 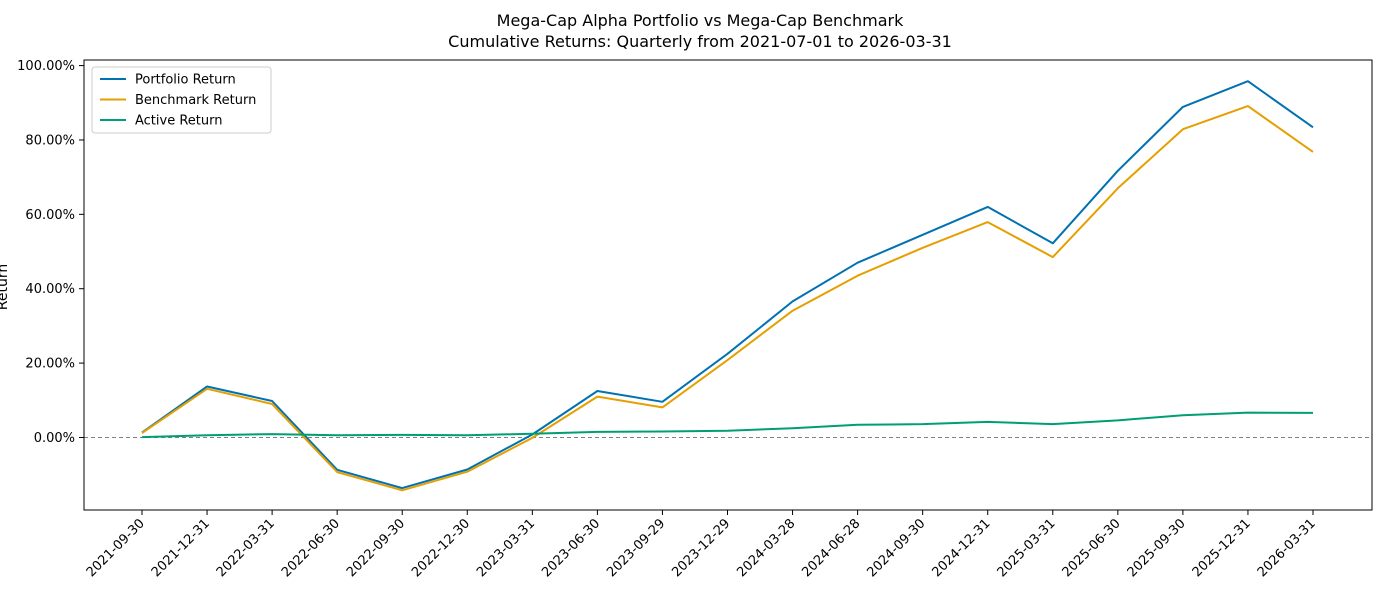 What do you see at coordinates (195, 100) in the screenshot?
I see `legend-label-1: Benchmark Return` at bounding box center [195, 100].